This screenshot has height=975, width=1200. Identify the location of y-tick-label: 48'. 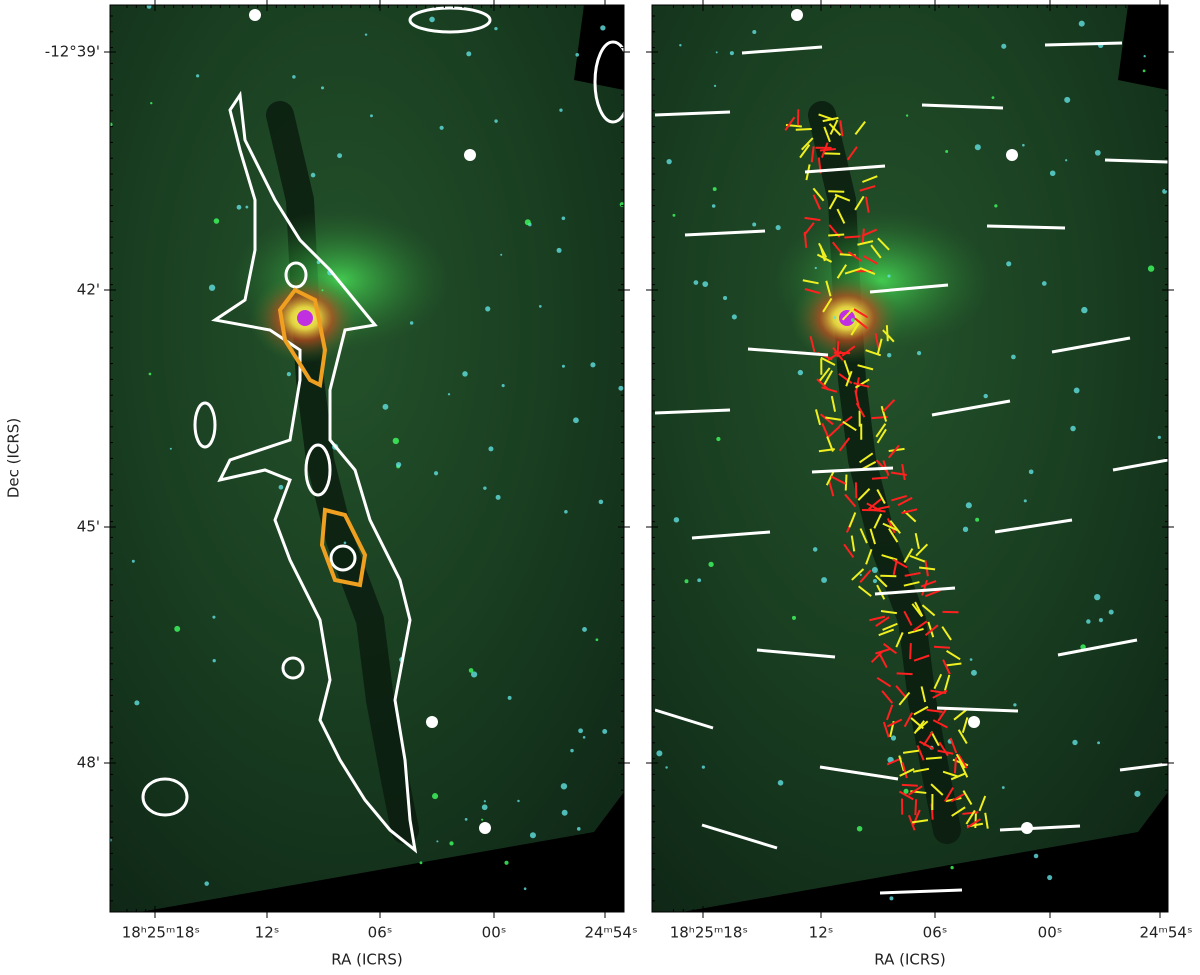
(88, 763).